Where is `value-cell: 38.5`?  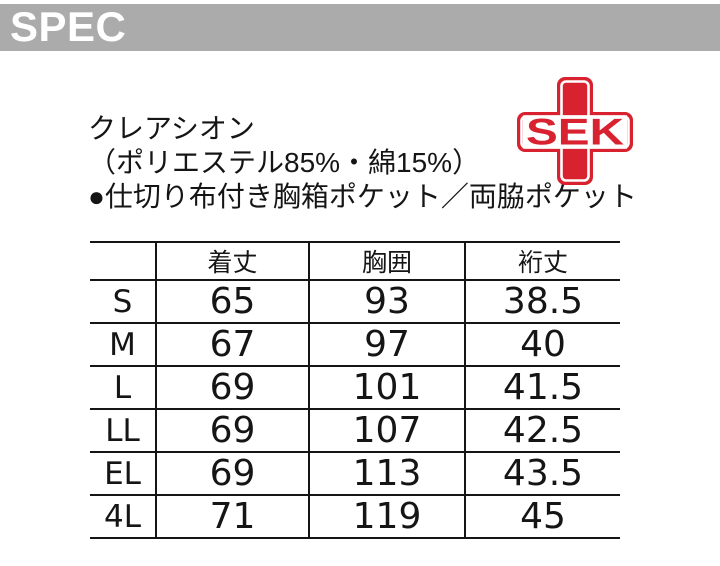
value-cell: 38.5 is located at coordinates (542, 301).